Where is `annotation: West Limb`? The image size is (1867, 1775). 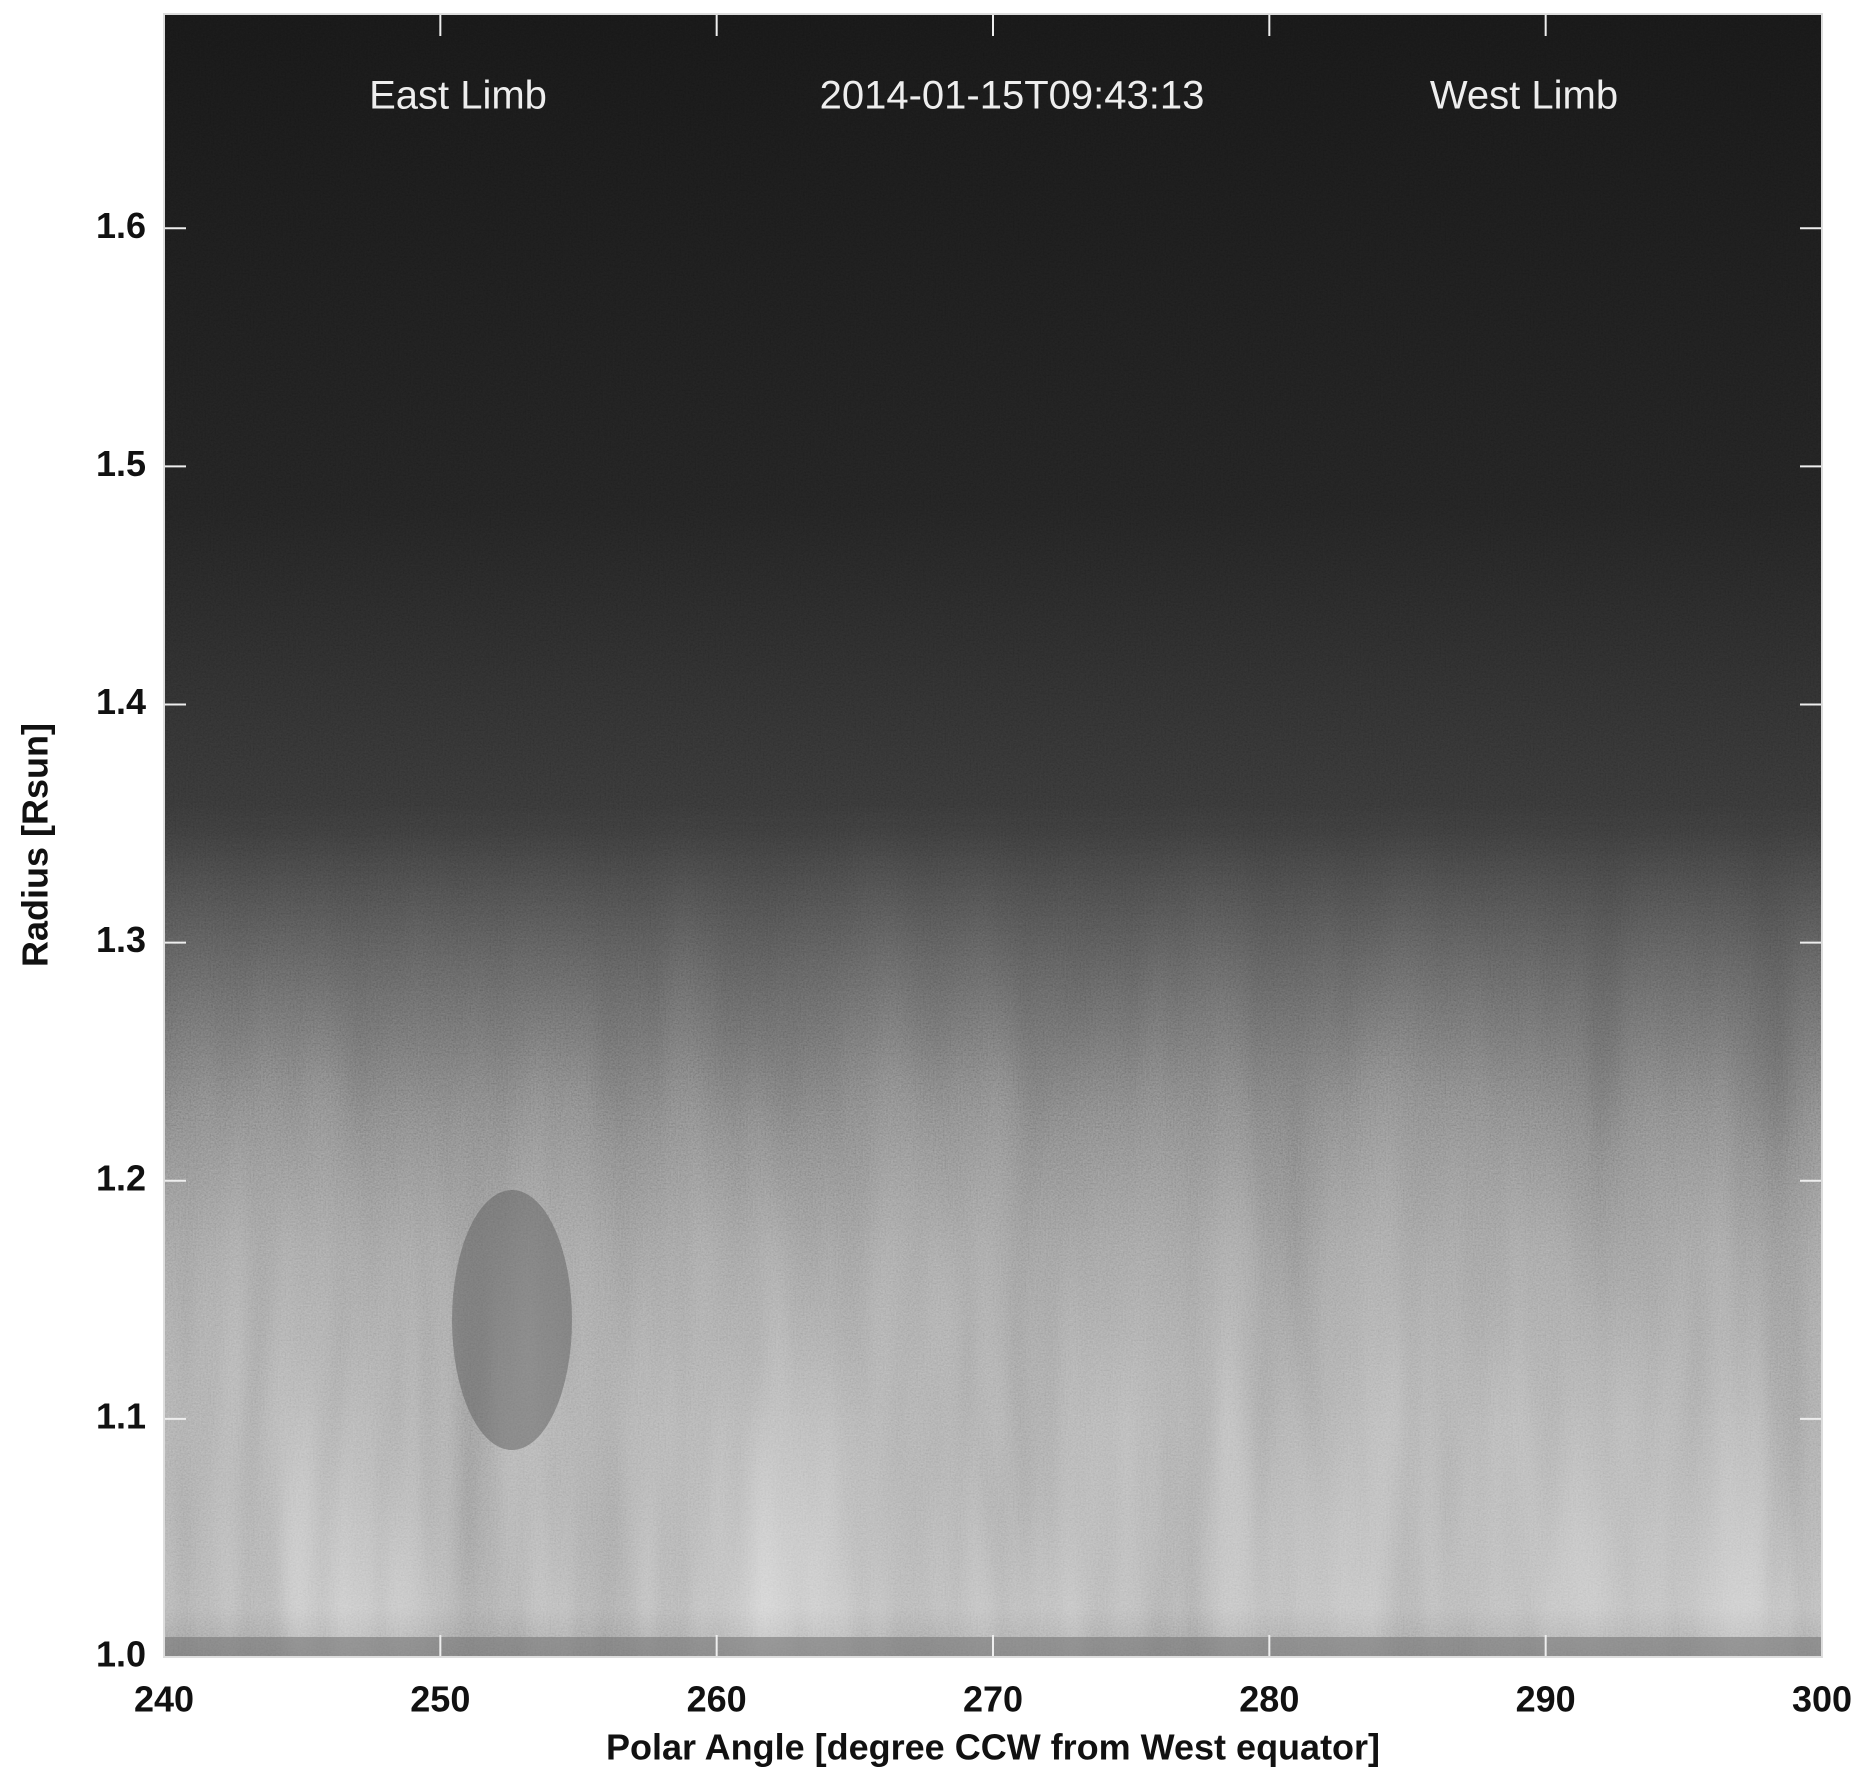
annotation: West Limb is located at coordinates (1524, 96).